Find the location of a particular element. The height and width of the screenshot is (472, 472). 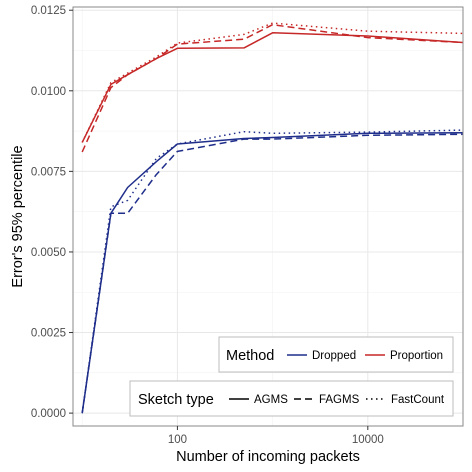

legend-method: Method Dropped Proportion is located at coordinates (336, 354).